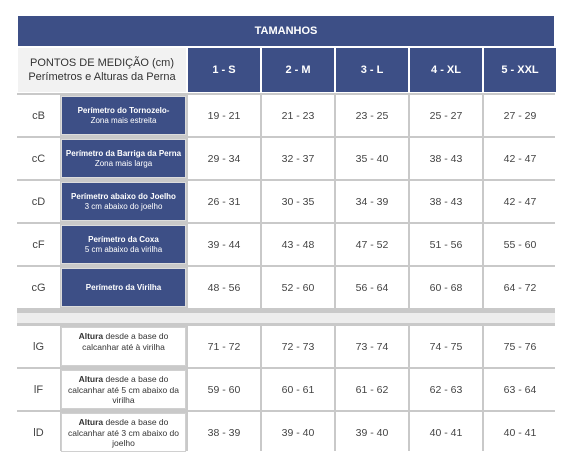 The image size is (570, 463). Describe the element at coordinates (224, 70) in the screenshot. I see `size-header-1: 1 - S` at that location.